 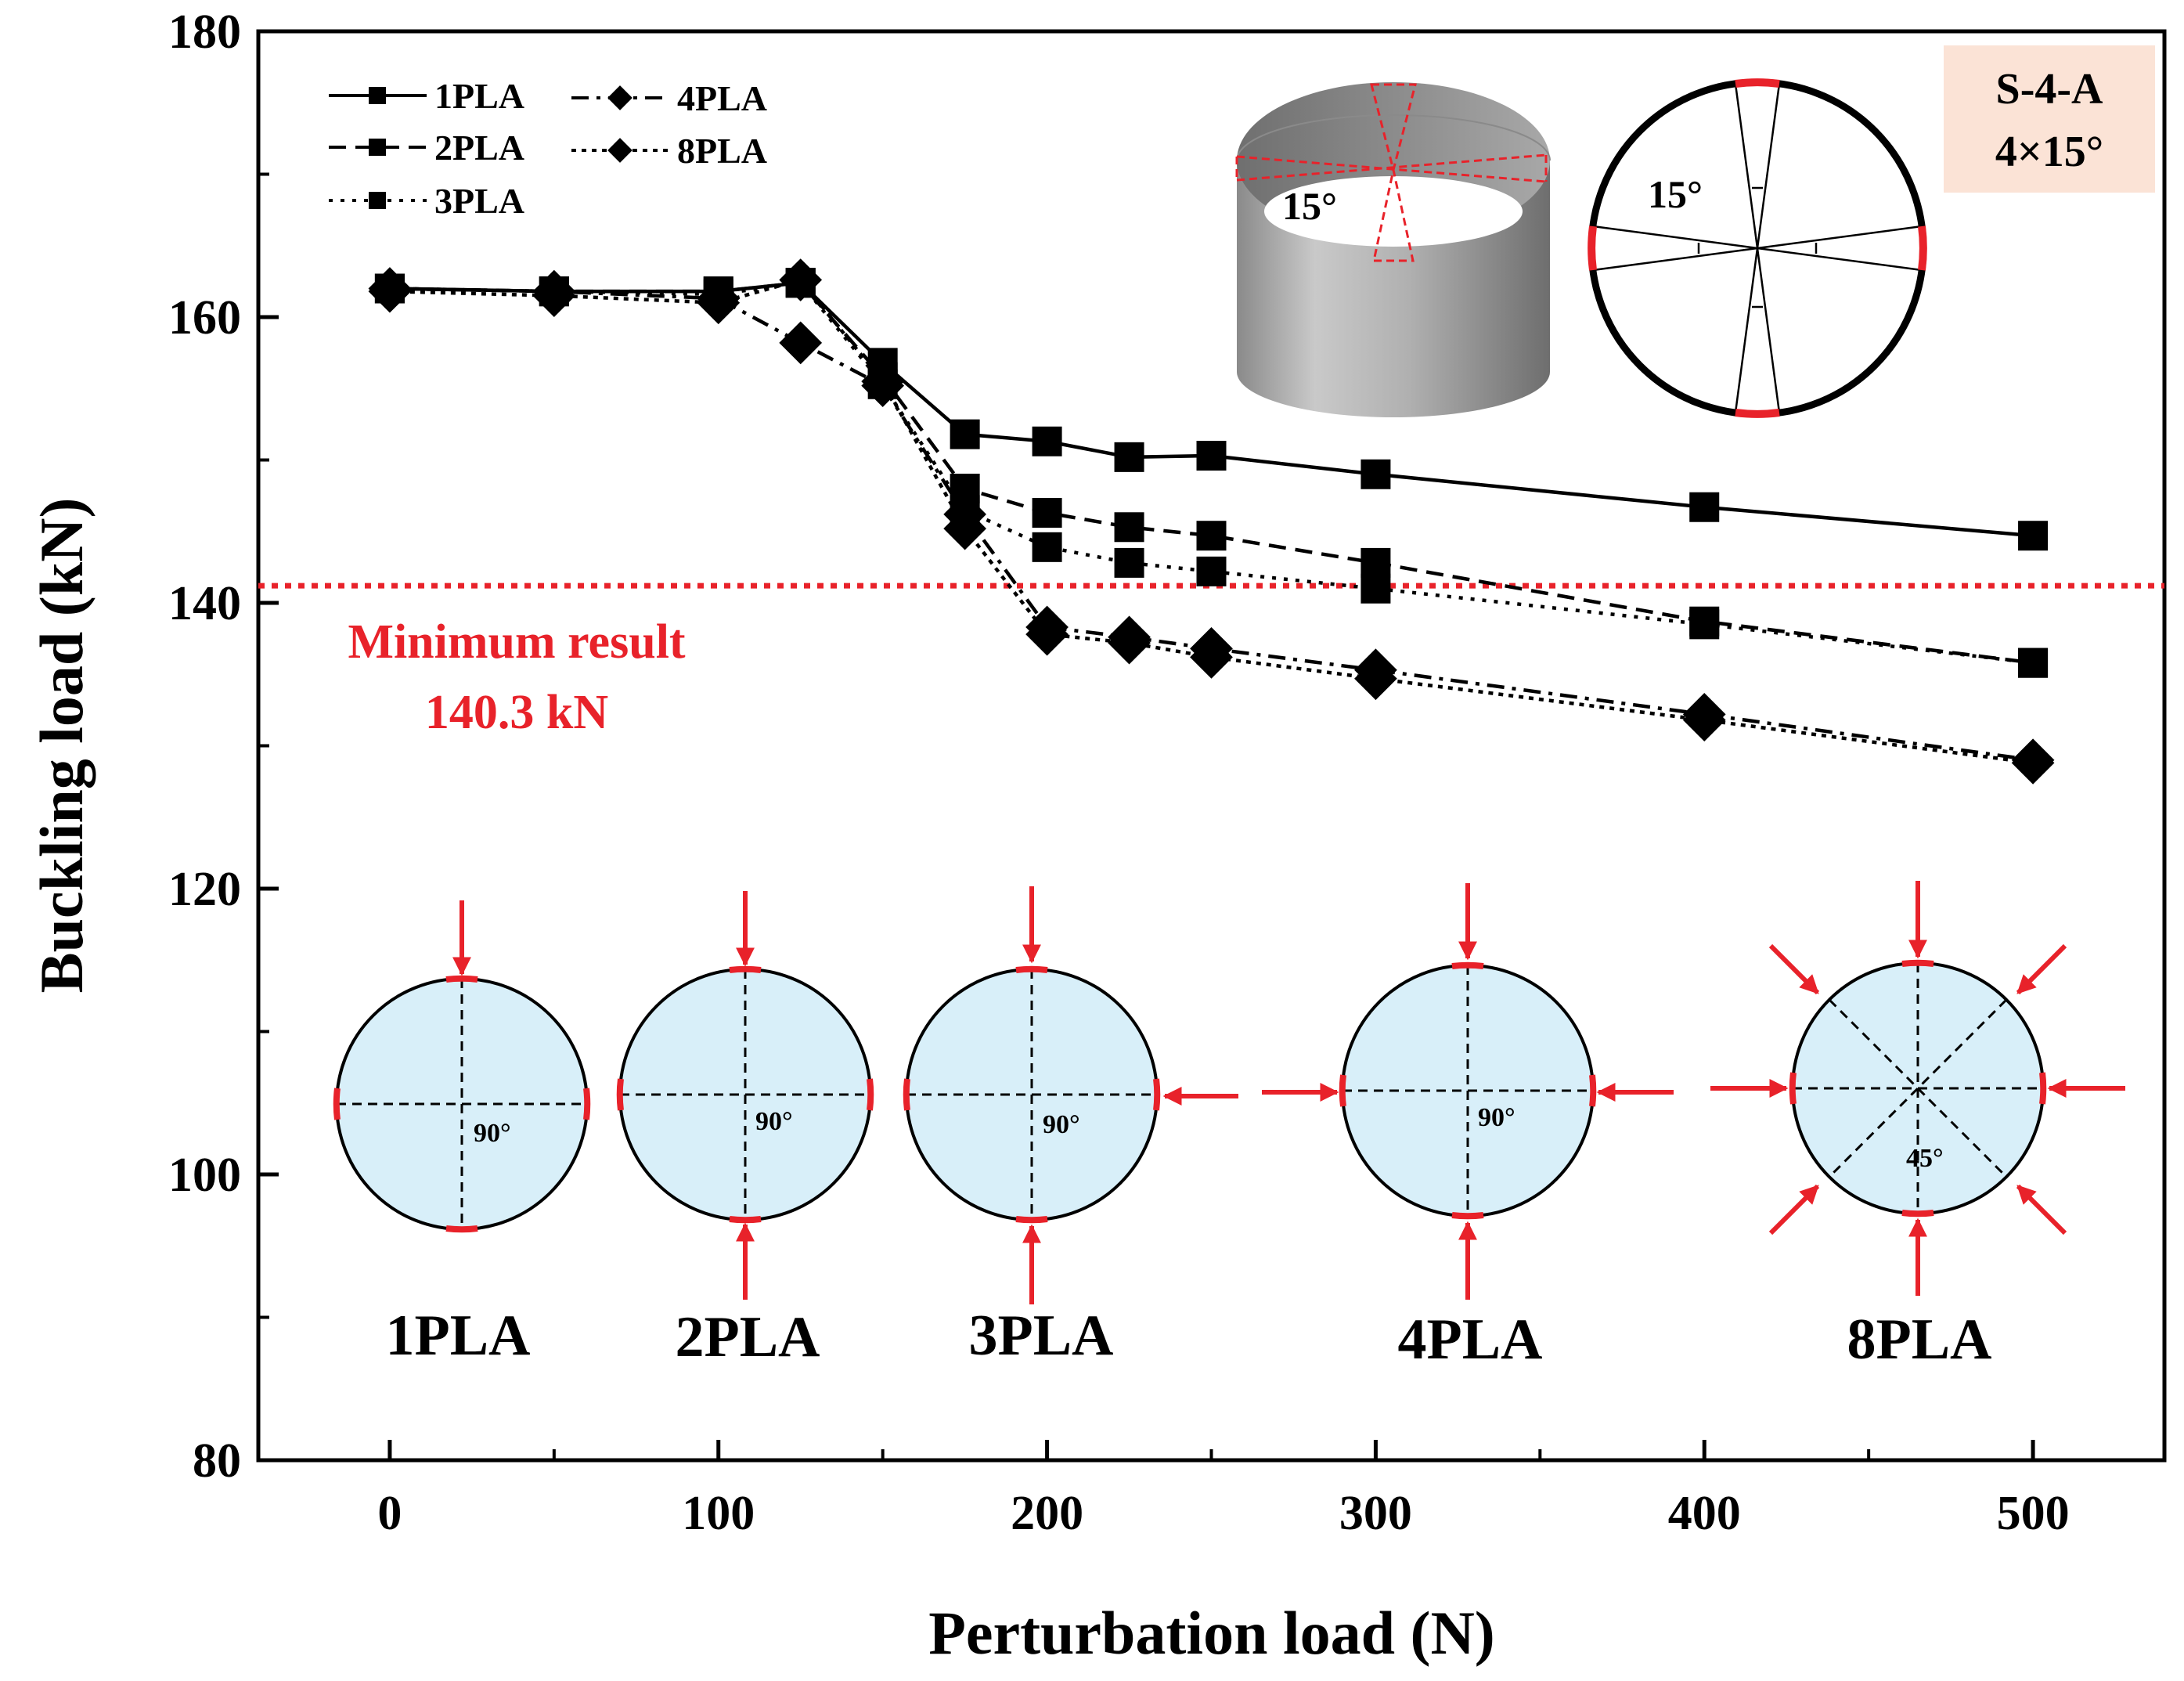 I want to click on y-tick-label-140: 140, so click(x=204, y=603).